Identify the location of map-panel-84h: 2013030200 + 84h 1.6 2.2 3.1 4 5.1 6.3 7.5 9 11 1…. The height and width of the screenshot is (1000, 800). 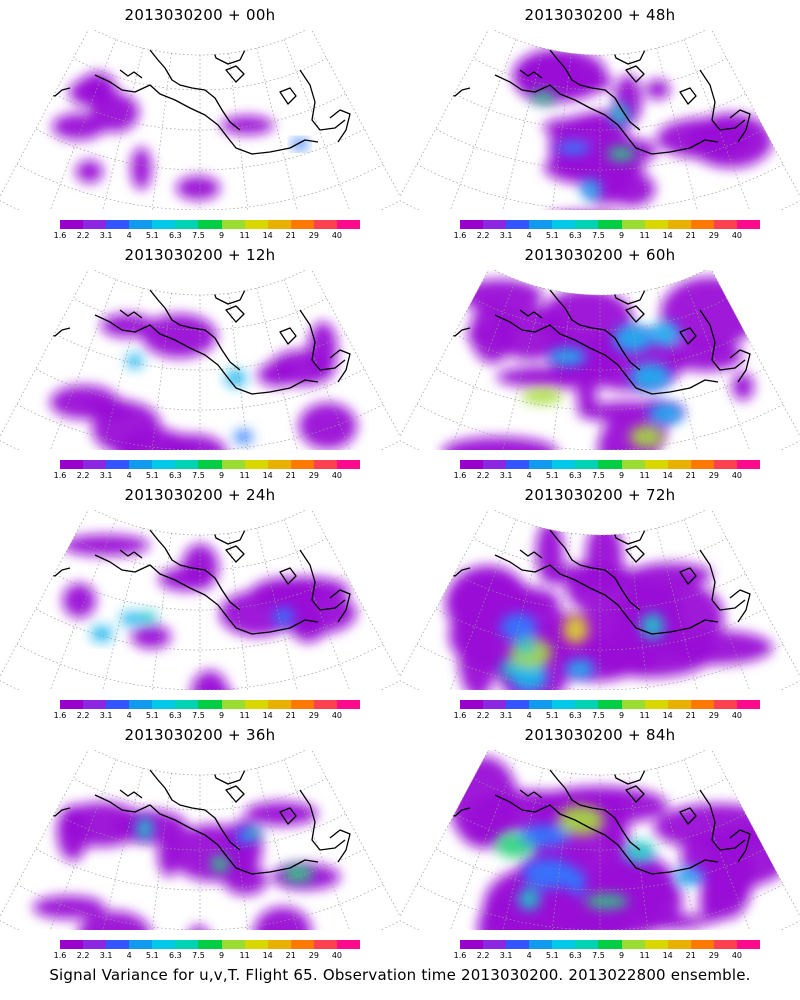
(600, 840).